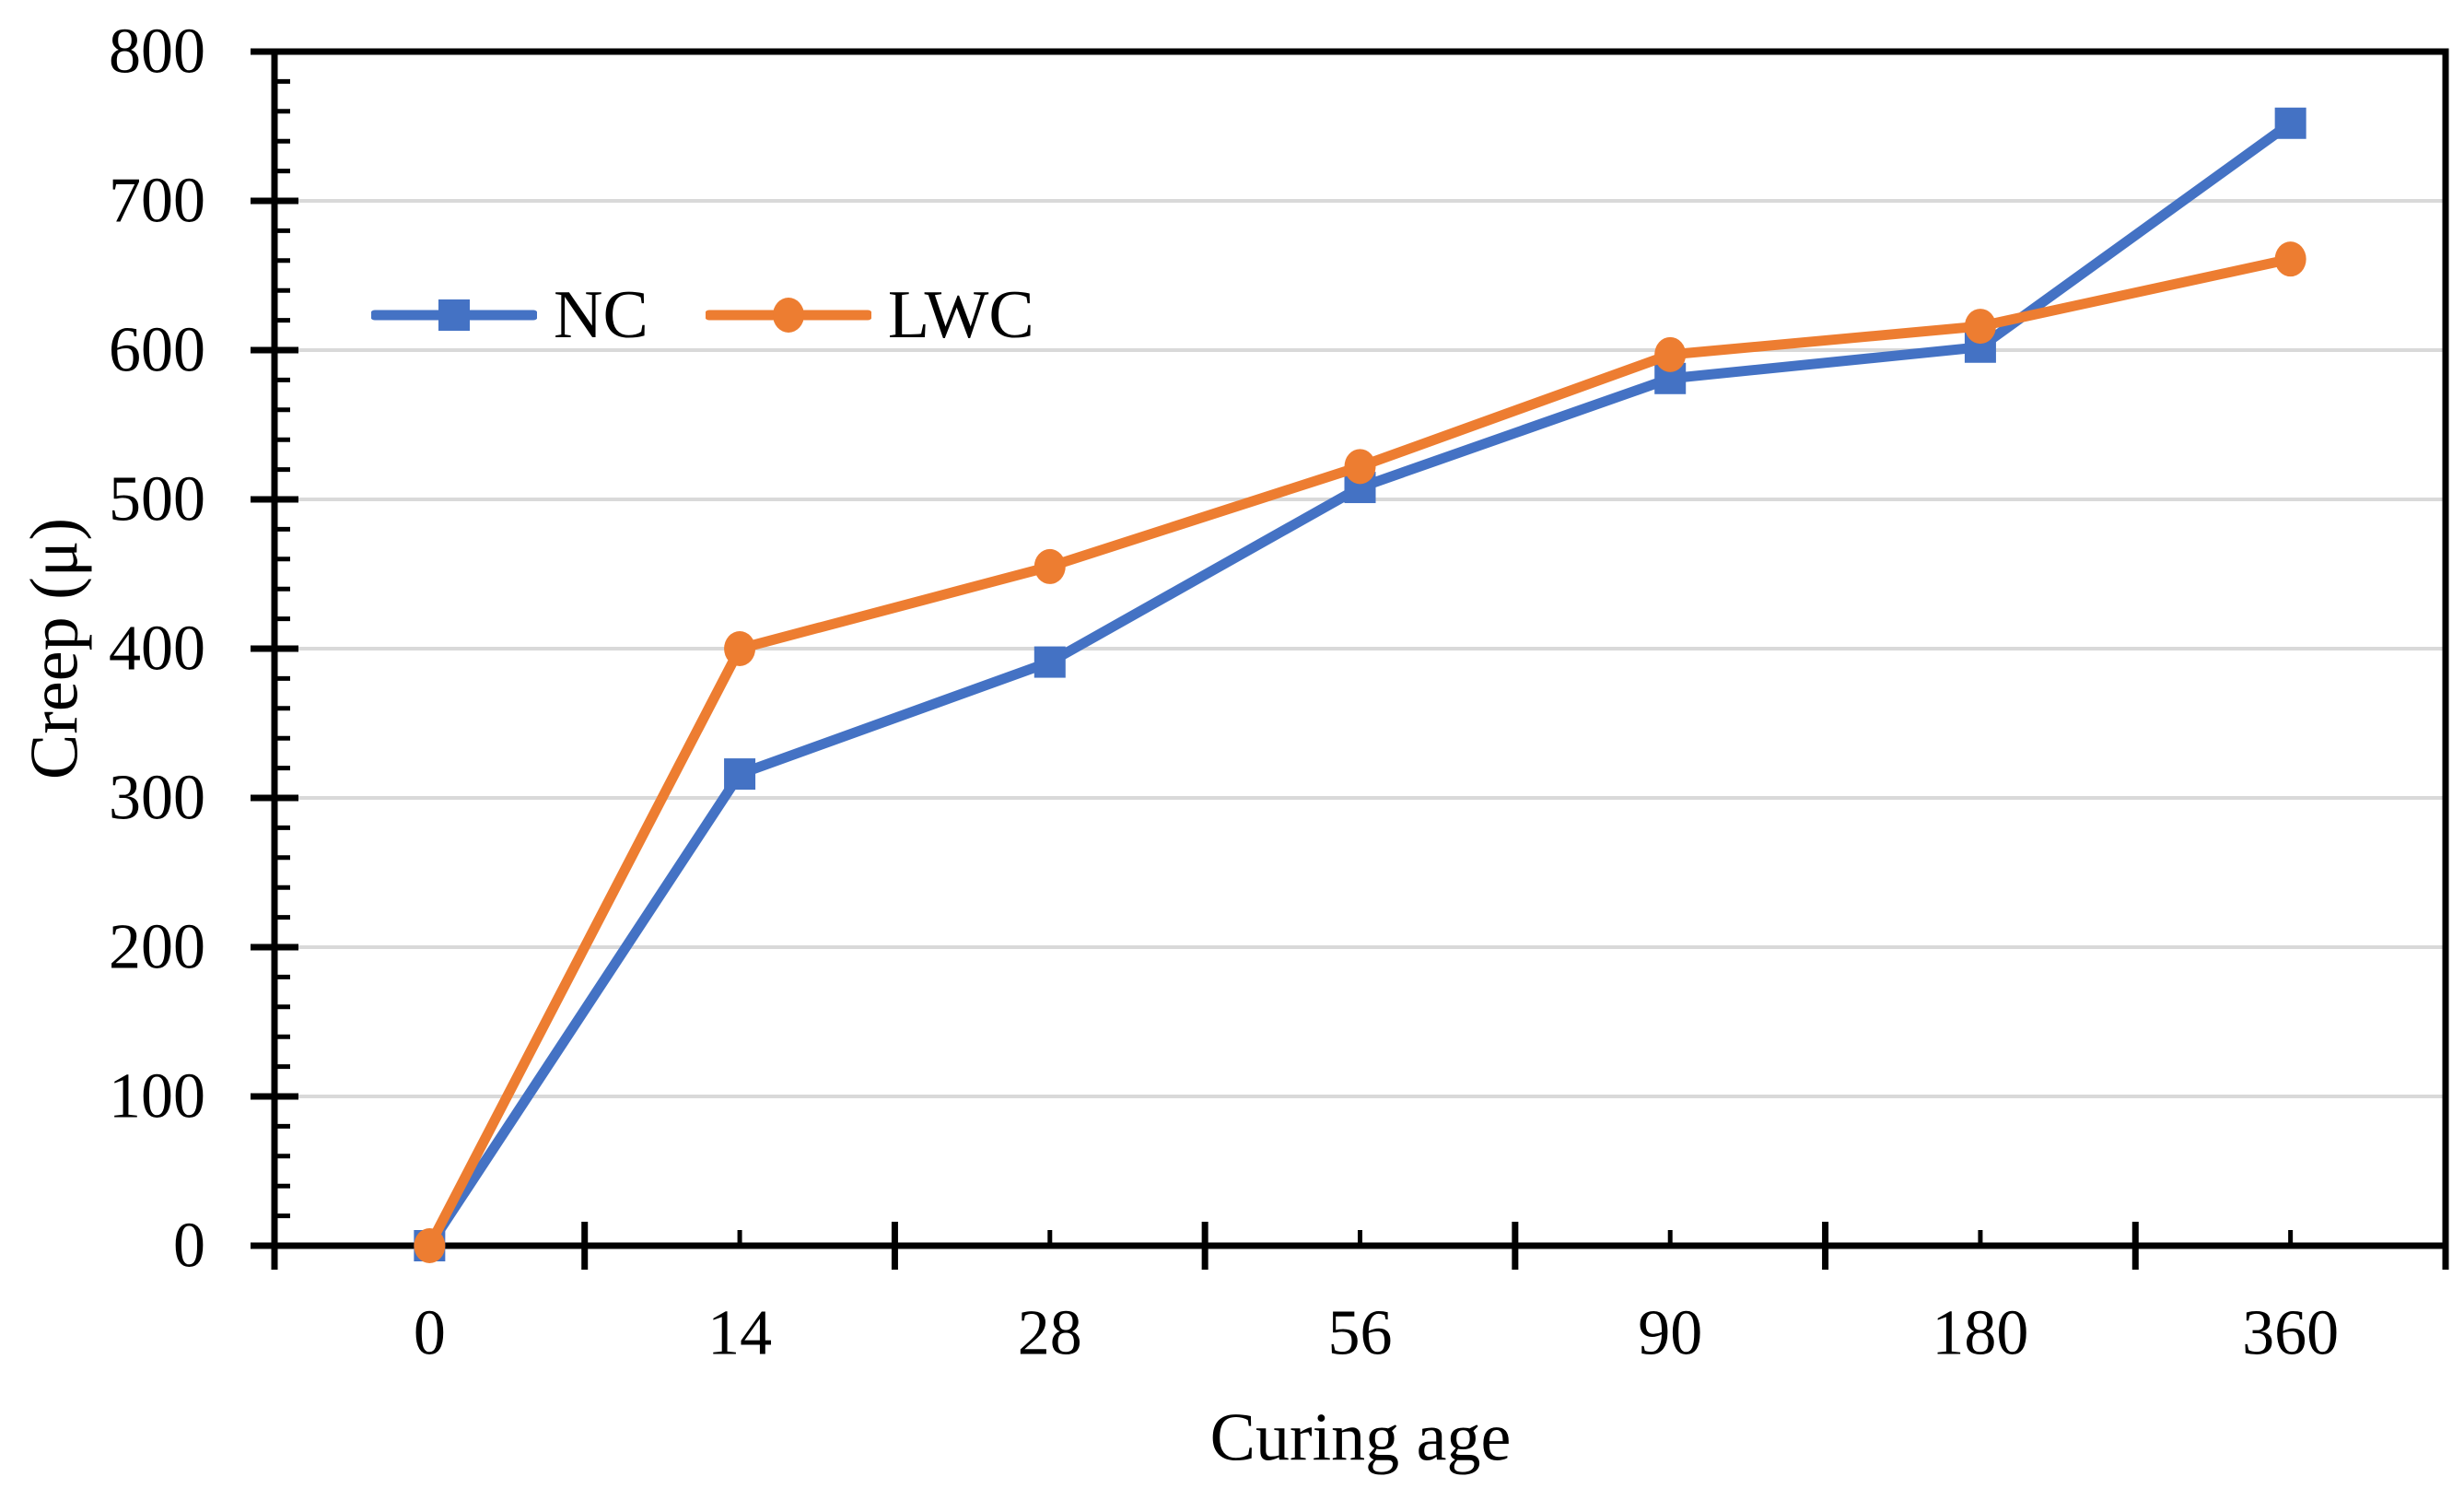 The image size is (2464, 1500). I want to click on y-axis-title: Creep (μ), so click(55, 648).